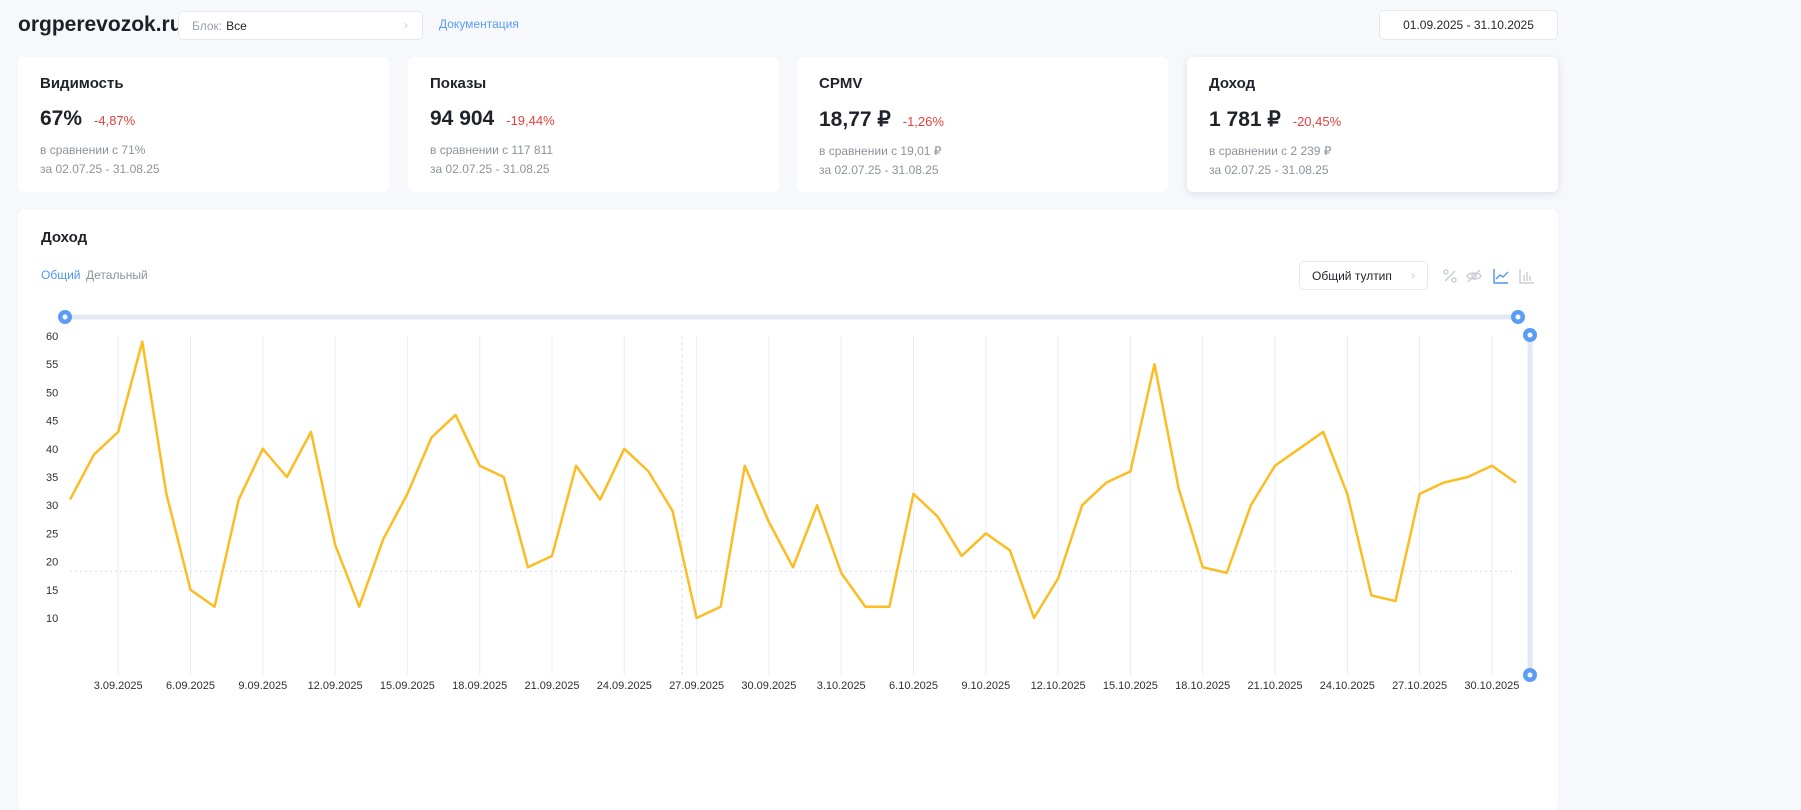 This screenshot has height=810, width=1801. Describe the element at coordinates (52, 478) in the screenshot. I see `y-tick-label: 35` at that location.